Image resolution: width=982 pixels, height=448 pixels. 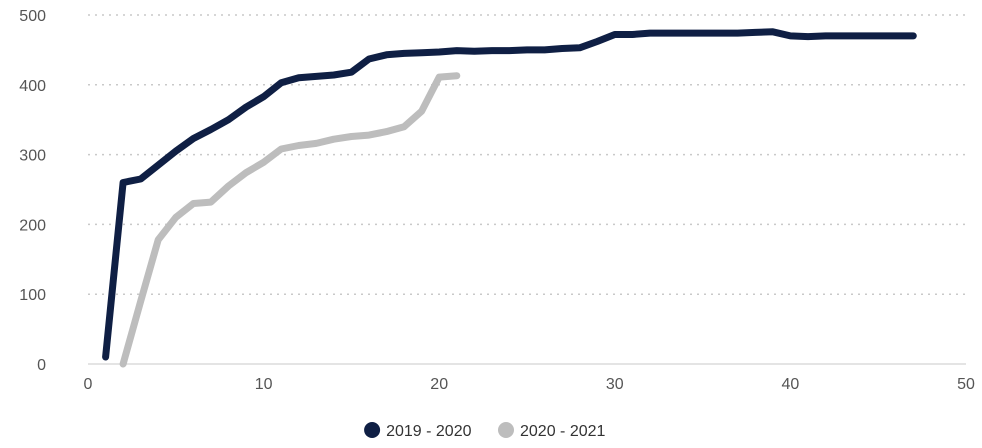 I want to click on x-tick-label: 30, so click(x=615, y=384).